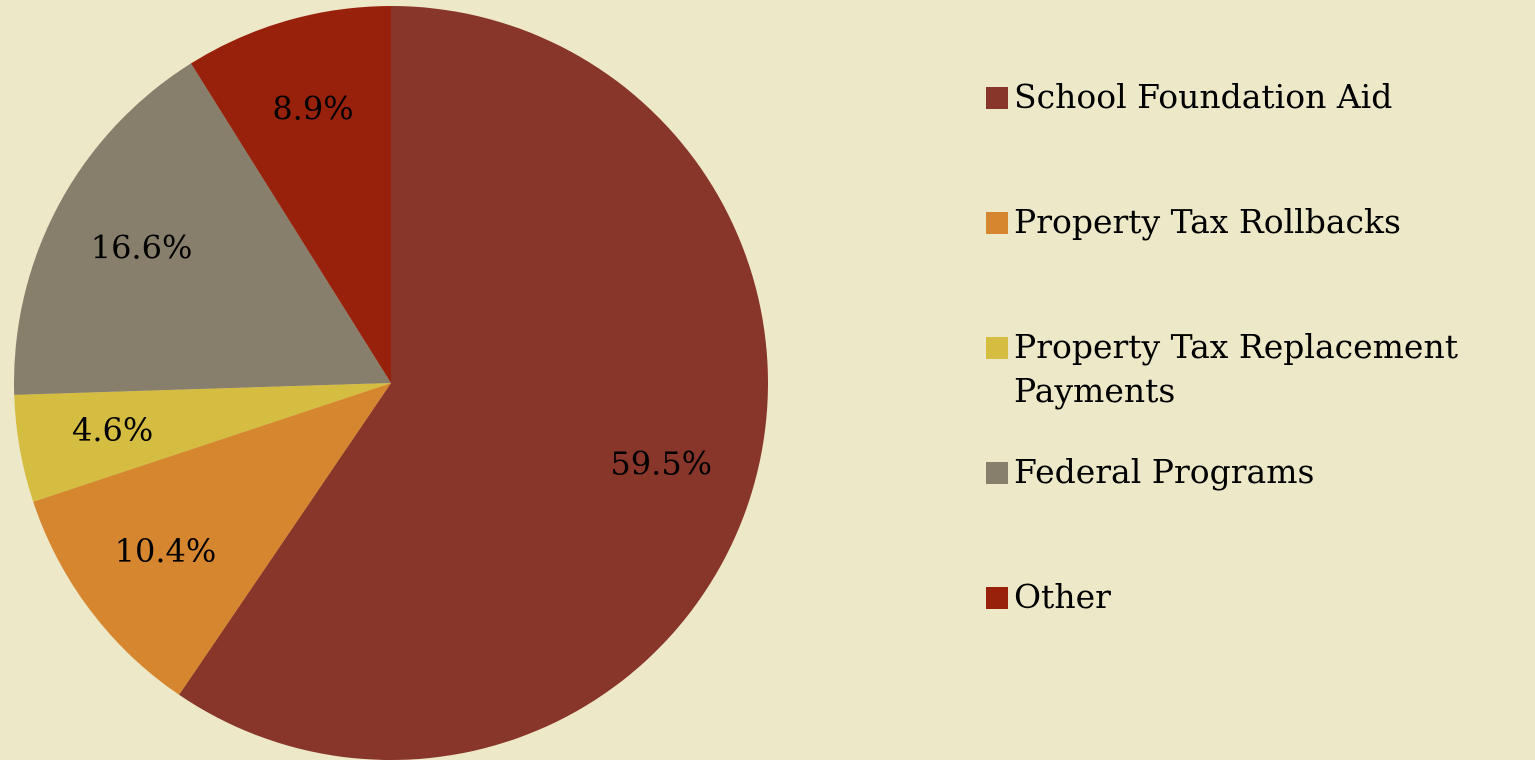 The width and height of the screenshot is (1535, 760). What do you see at coordinates (661, 464) in the screenshot?
I see `data-label: 59.5%` at bounding box center [661, 464].